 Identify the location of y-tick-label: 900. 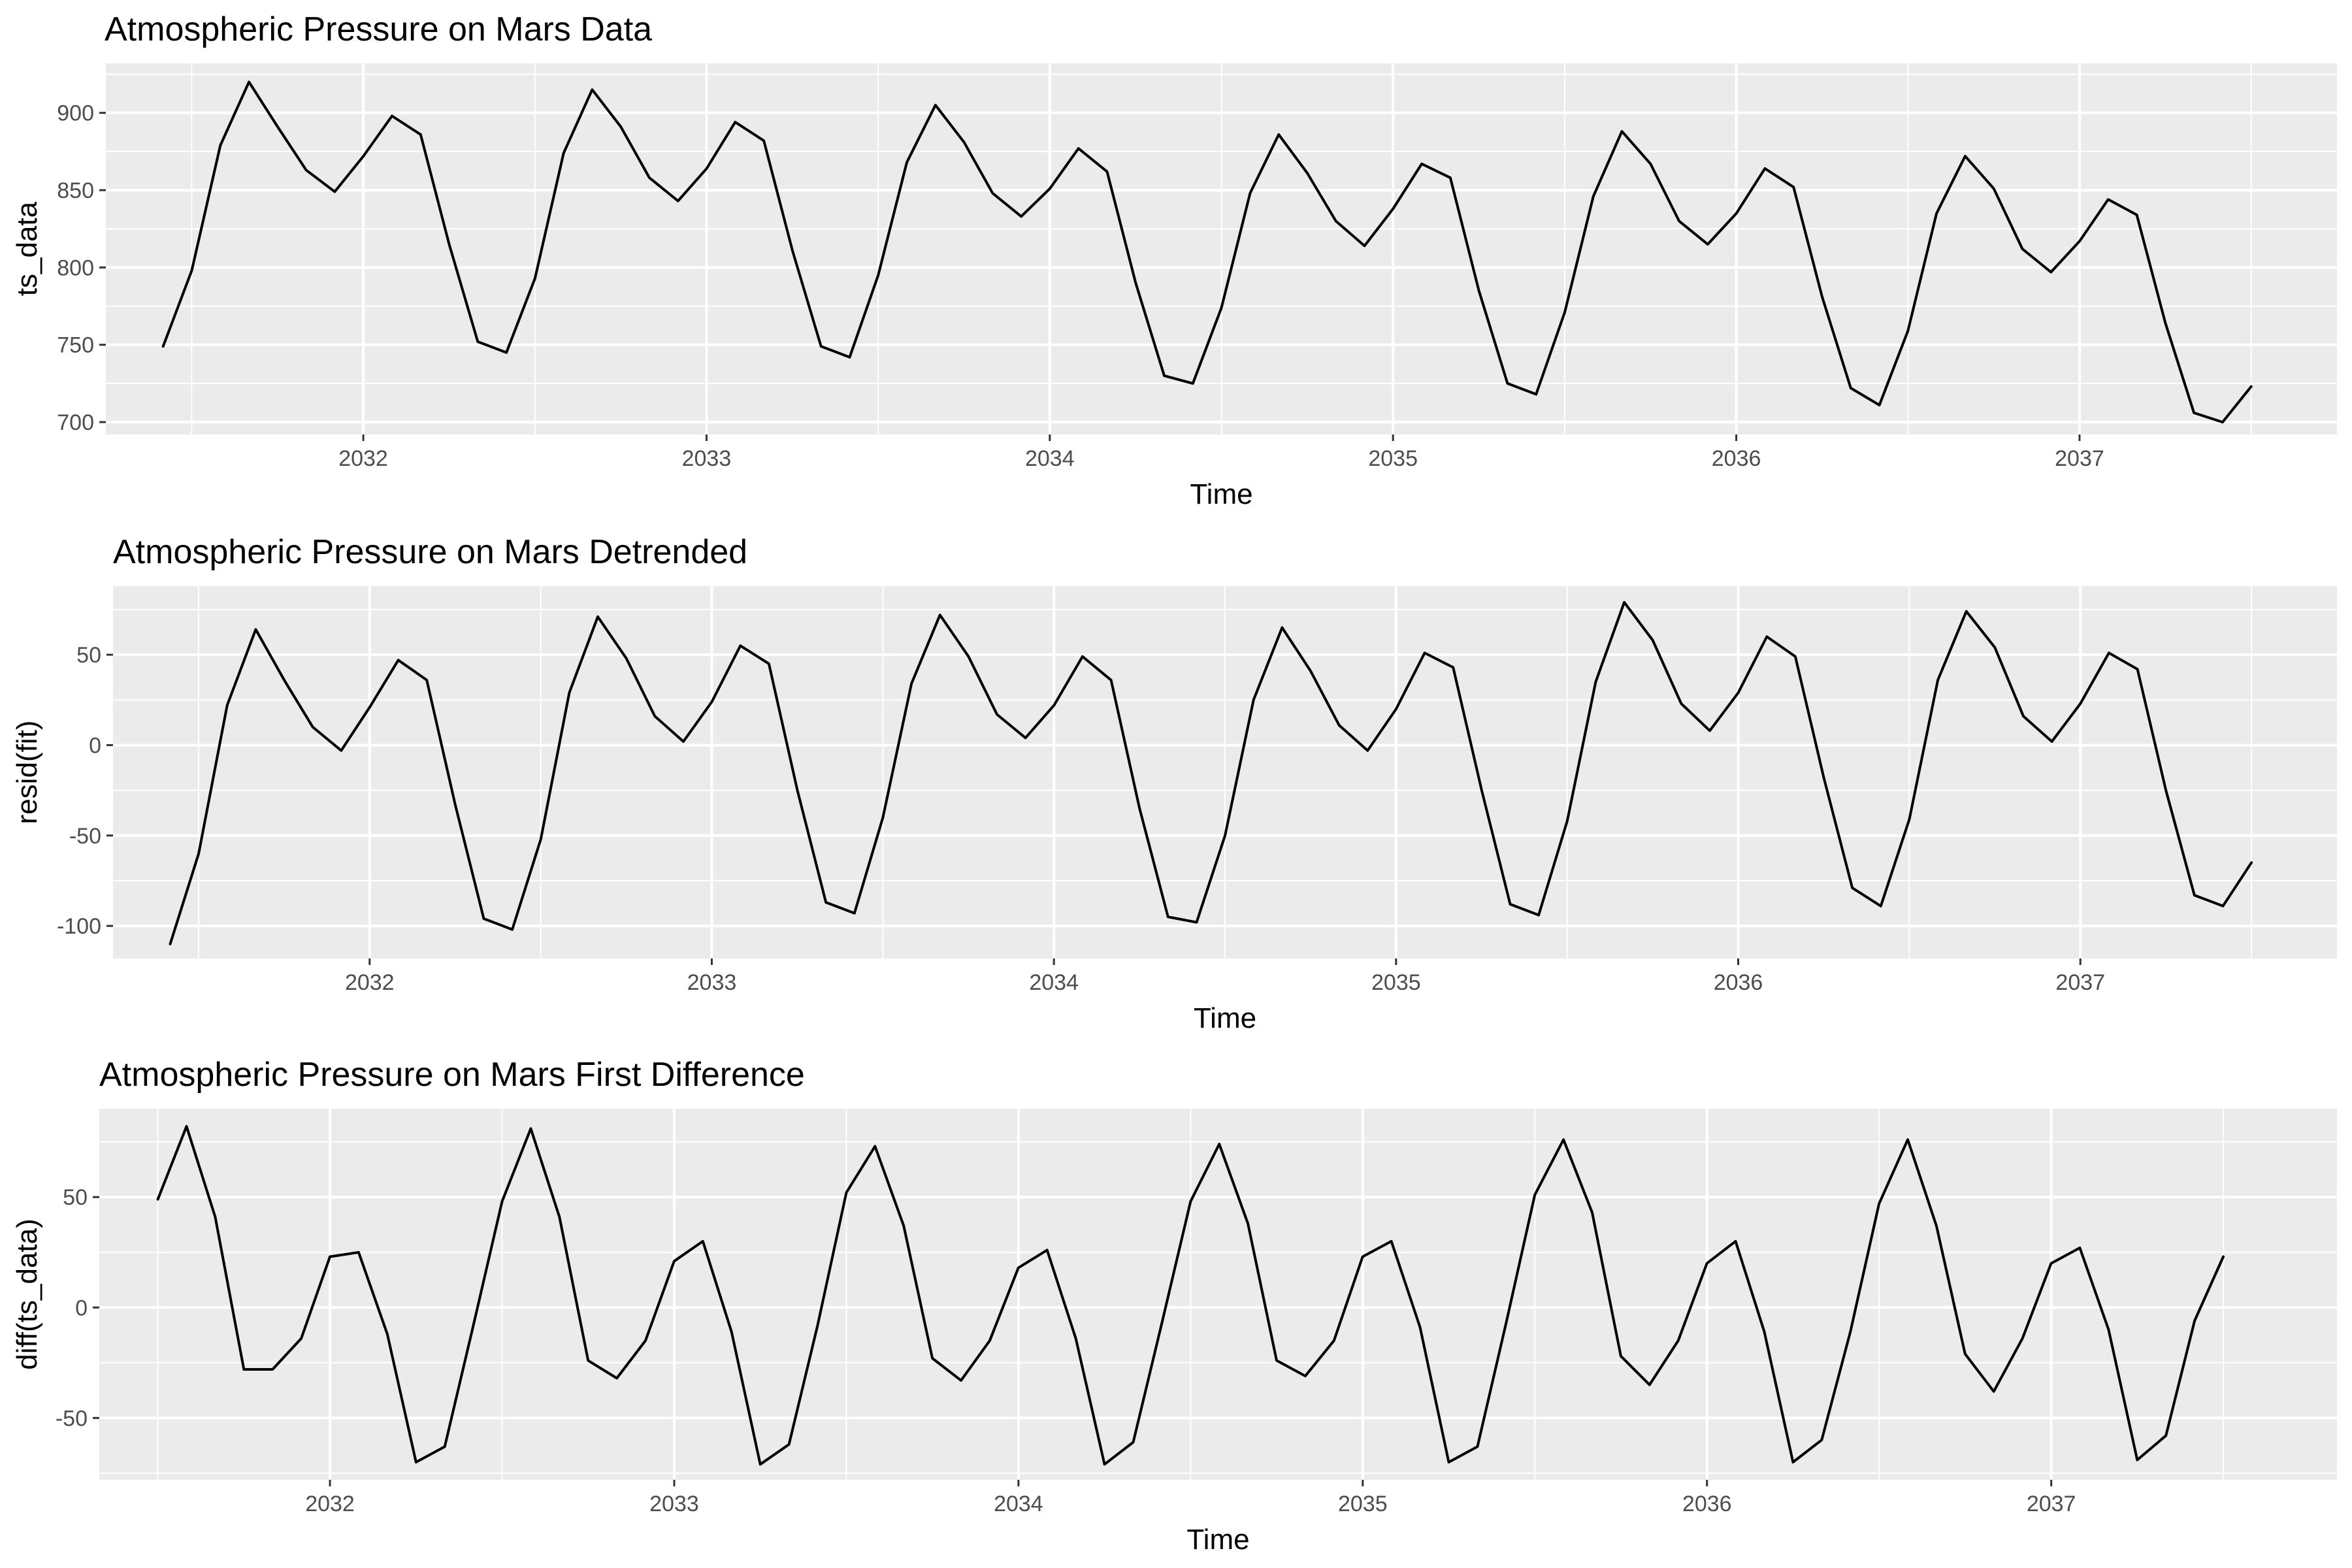
(75, 113).